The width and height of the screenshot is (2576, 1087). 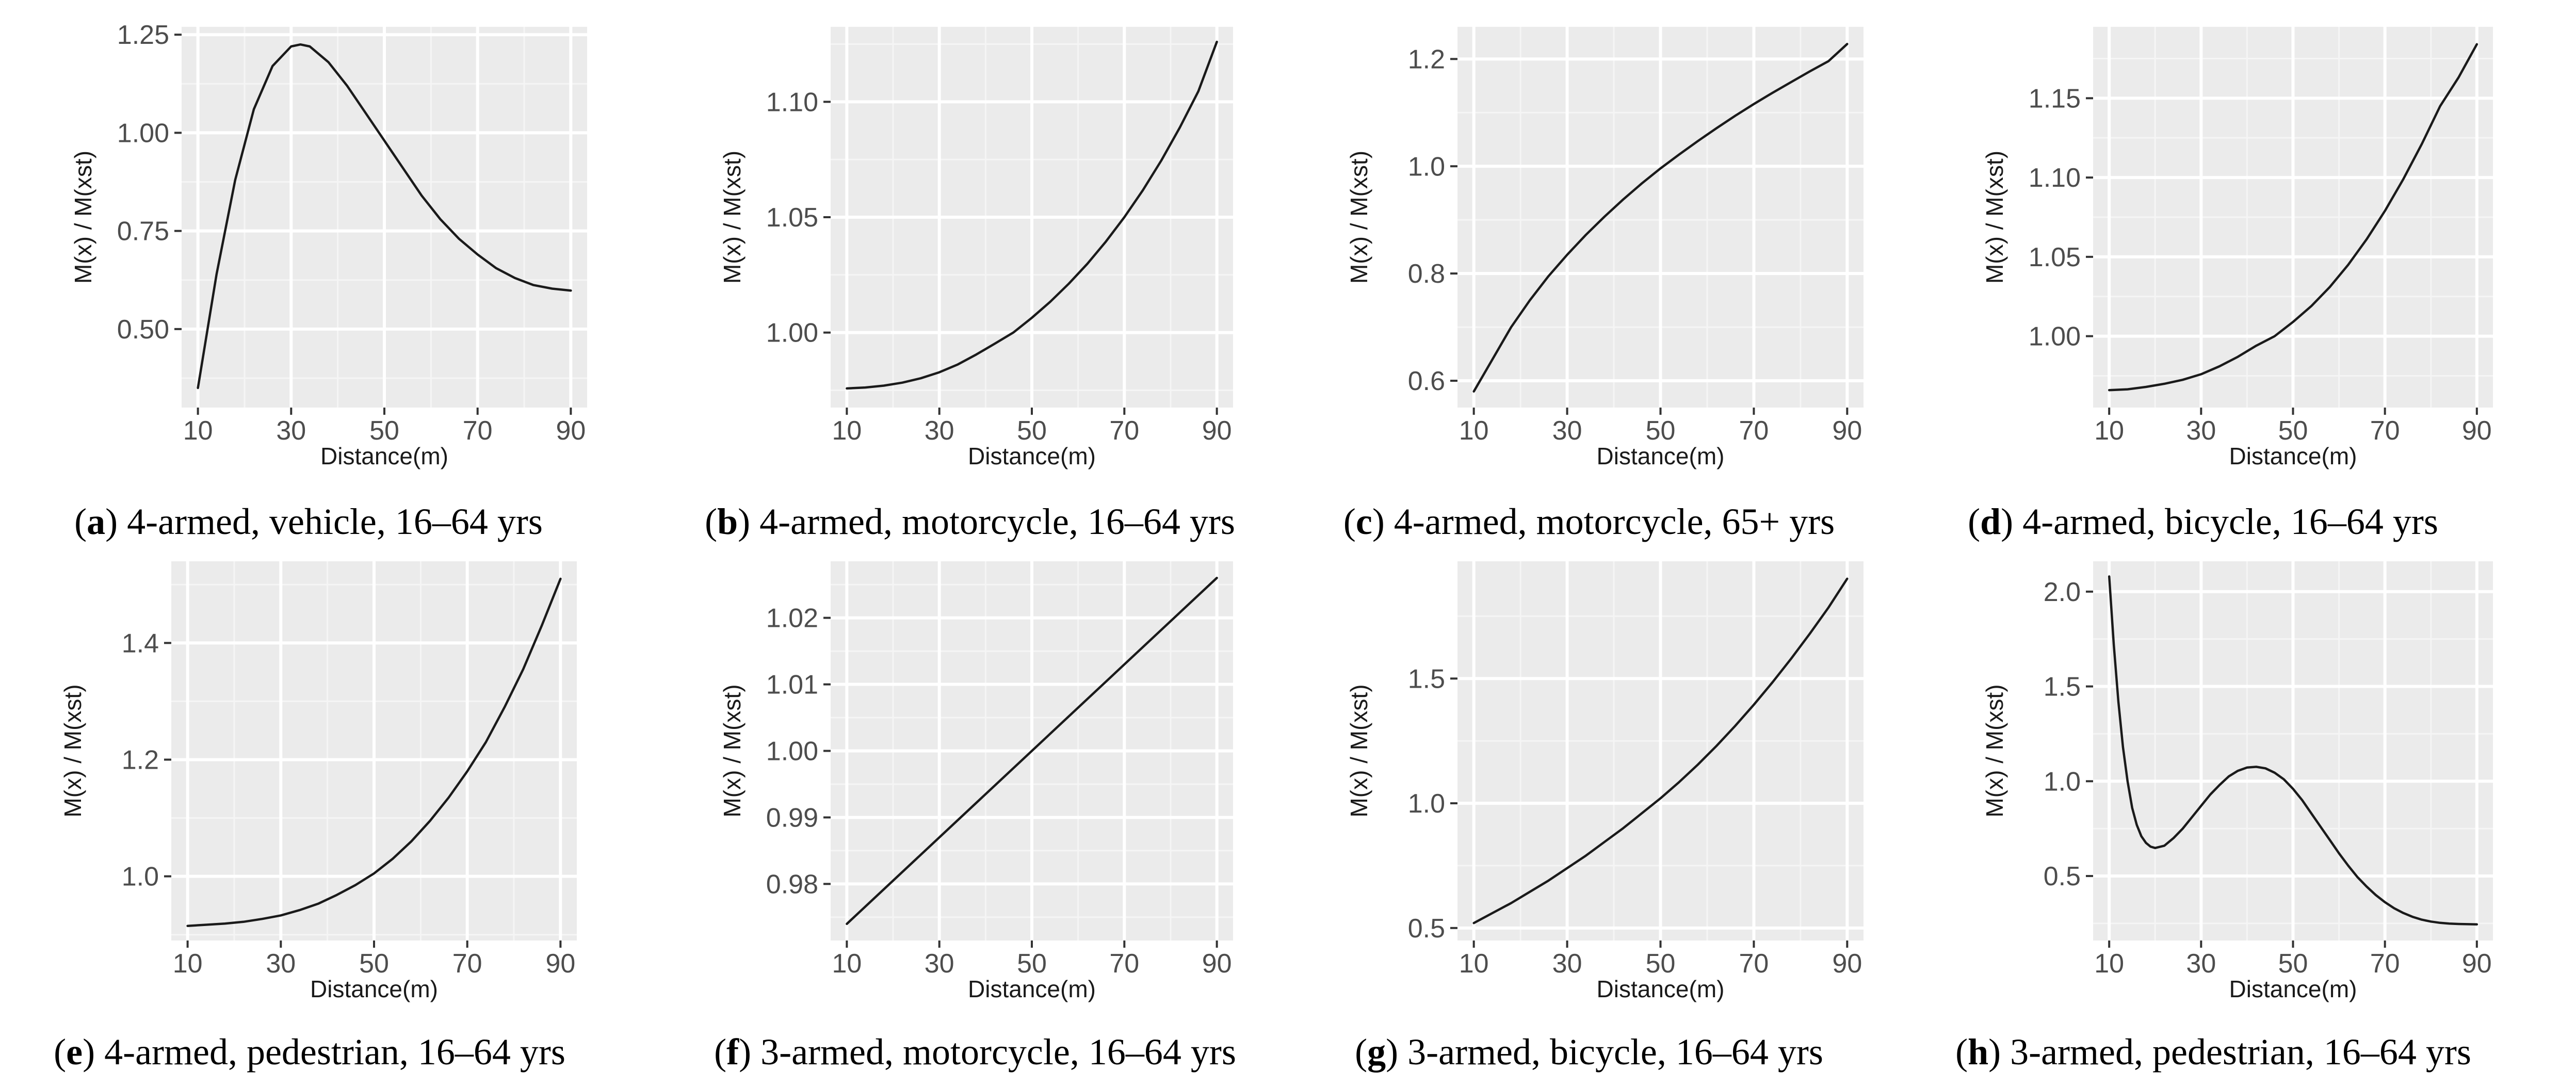 I want to click on y-tick-label: 1.02, so click(x=792, y=619).